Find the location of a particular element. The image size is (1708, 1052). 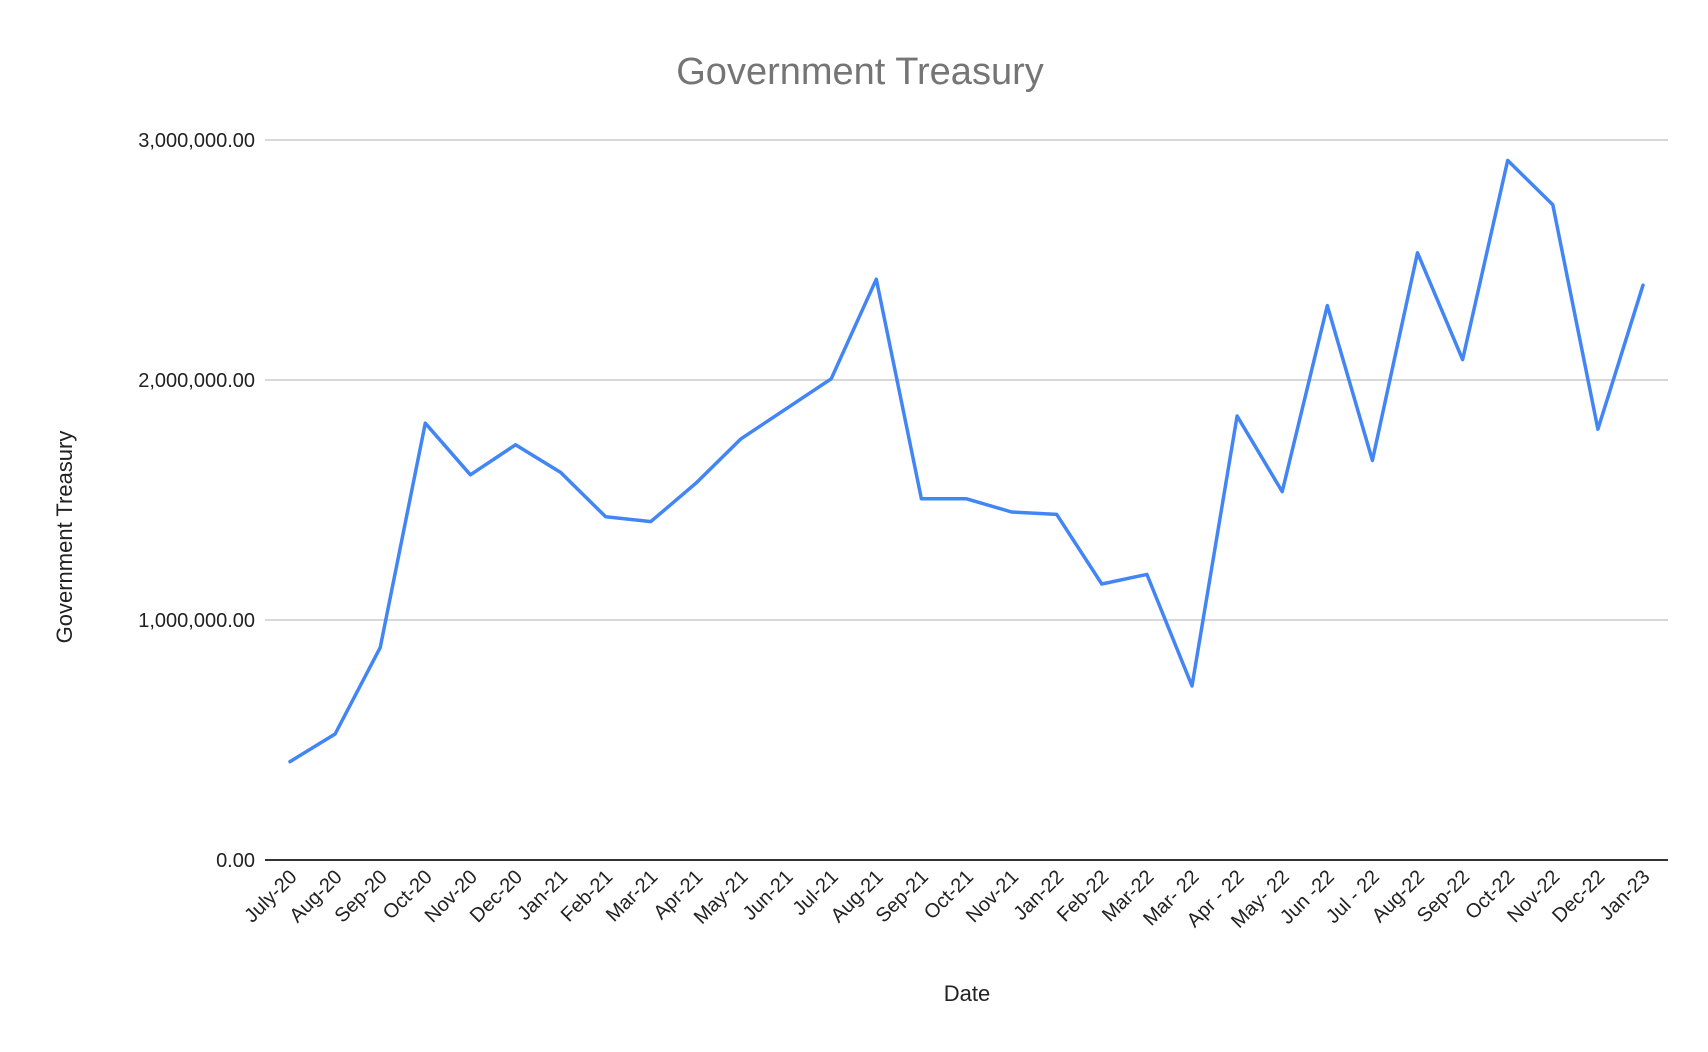

y-axis-ticks: 0.00 1,000,000.00 2,000,000.00 3,000,000.00 is located at coordinates (196, 501).